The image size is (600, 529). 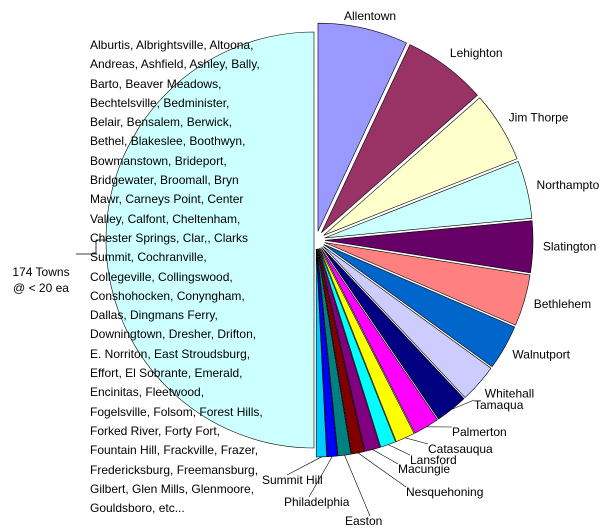 I want to click on town-list-line: Belair, Bensalem, Berwick,, so click(x=161, y=122).